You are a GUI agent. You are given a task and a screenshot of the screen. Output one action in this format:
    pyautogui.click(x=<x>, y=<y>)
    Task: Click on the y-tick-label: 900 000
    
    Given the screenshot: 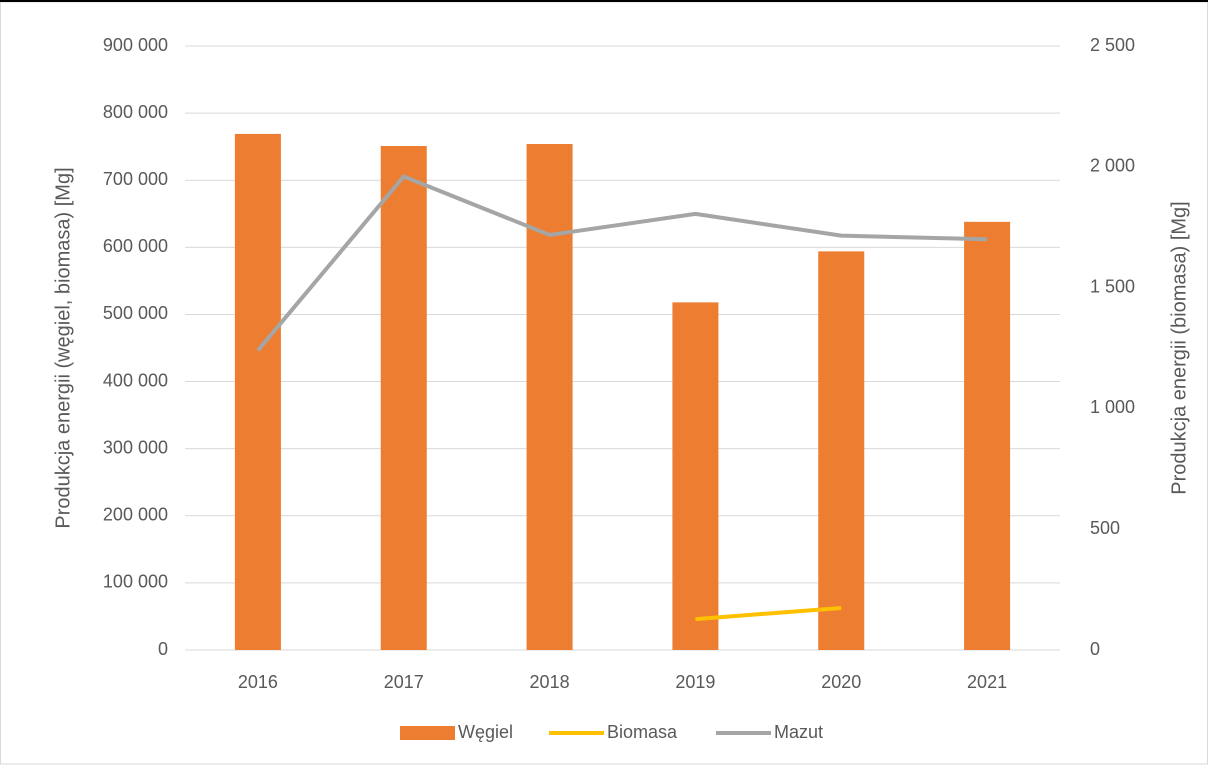 What is the action you would take?
    pyautogui.click(x=135, y=45)
    